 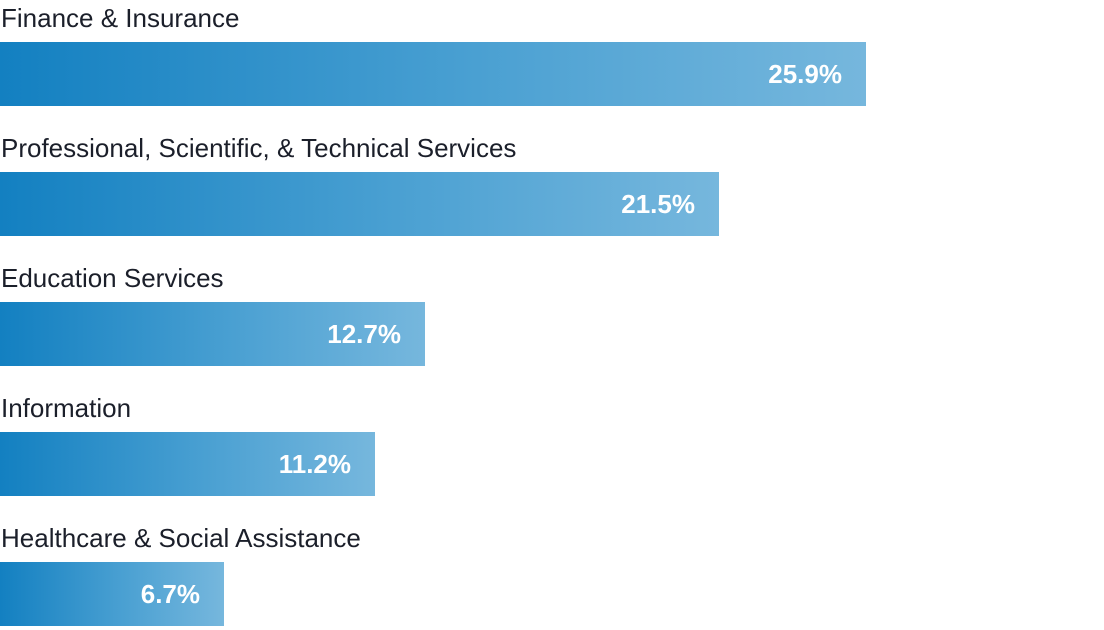 What do you see at coordinates (805, 74) in the screenshot?
I see `bar-value-label: 25.9%` at bounding box center [805, 74].